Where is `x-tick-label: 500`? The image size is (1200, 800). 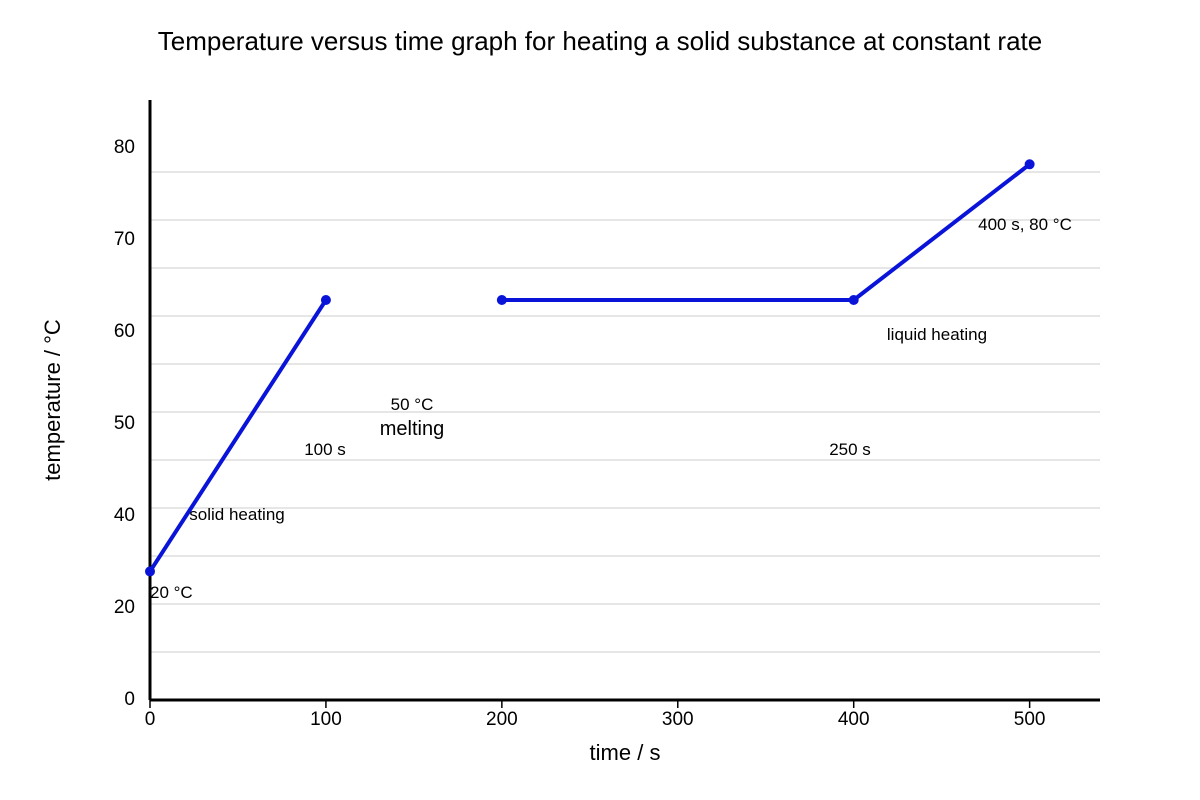
x-tick-label: 500 is located at coordinates (1030, 719).